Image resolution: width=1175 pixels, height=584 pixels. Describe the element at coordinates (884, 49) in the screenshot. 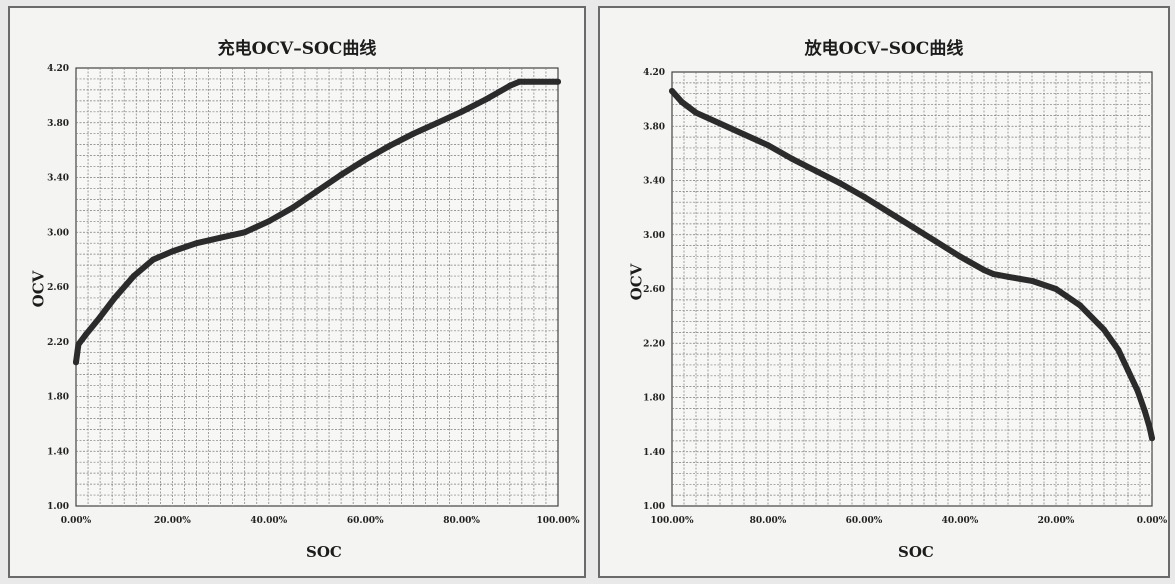

I see `chart-title: 放电OCV–SOC曲线` at that location.